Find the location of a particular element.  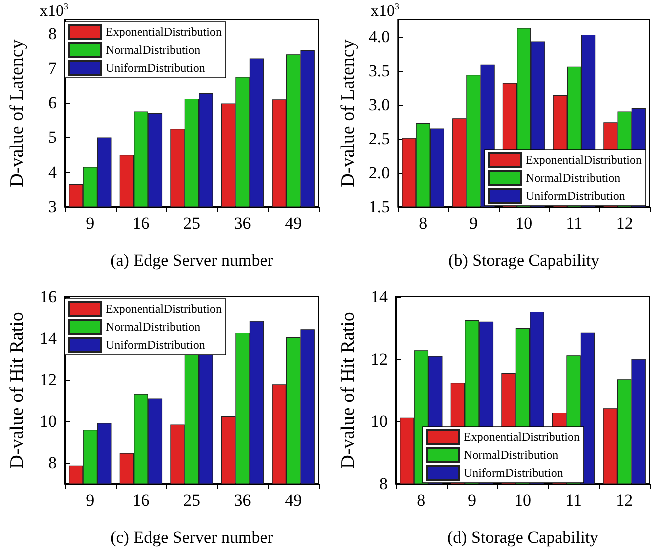

y-tick-label: 4 is located at coordinates (53, 172).